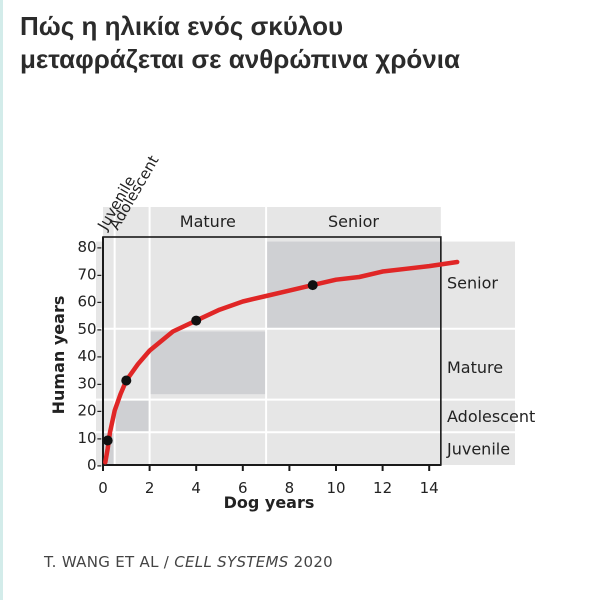 The width and height of the screenshot is (595, 600). I want to click on human-stage-label-adolescent: Adolescent, so click(491, 416).